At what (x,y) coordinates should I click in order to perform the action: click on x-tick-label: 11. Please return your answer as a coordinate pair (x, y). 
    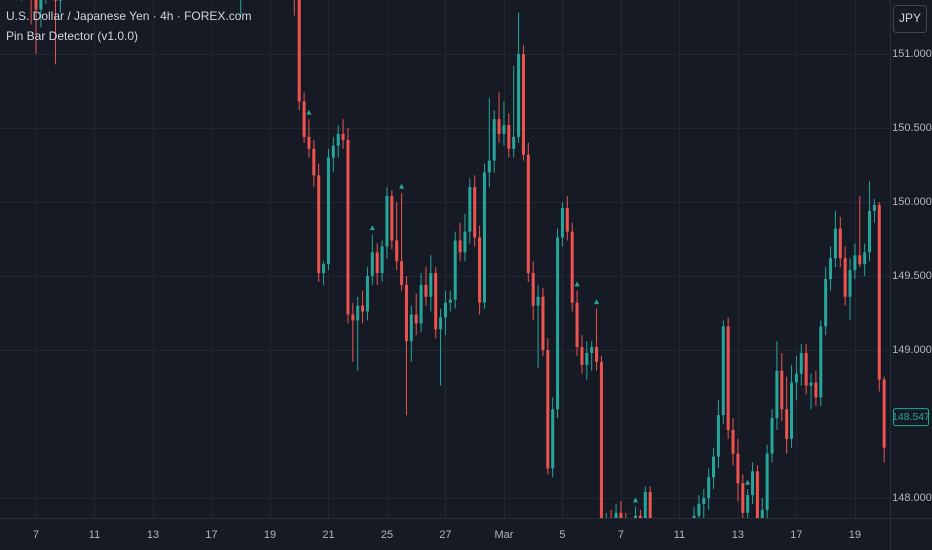
    Looking at the image, I should click on (679, 535).